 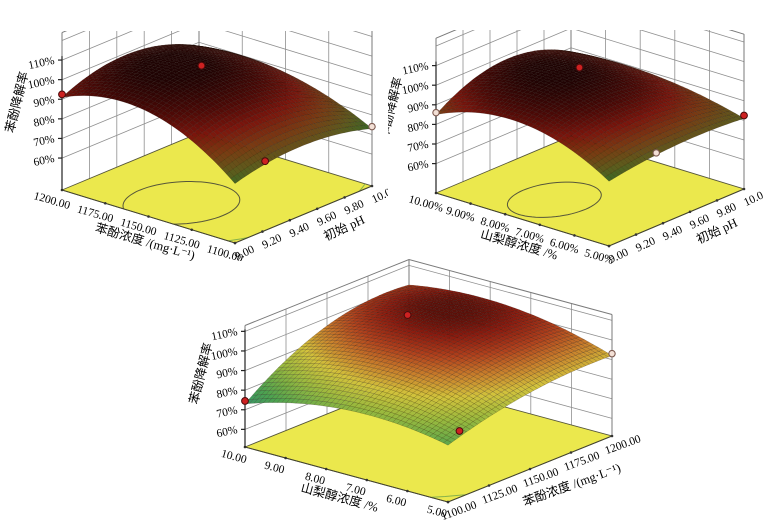 I want to click on x-axis-title: 山梨醇浓度 /%, so click(x=339, y=497).